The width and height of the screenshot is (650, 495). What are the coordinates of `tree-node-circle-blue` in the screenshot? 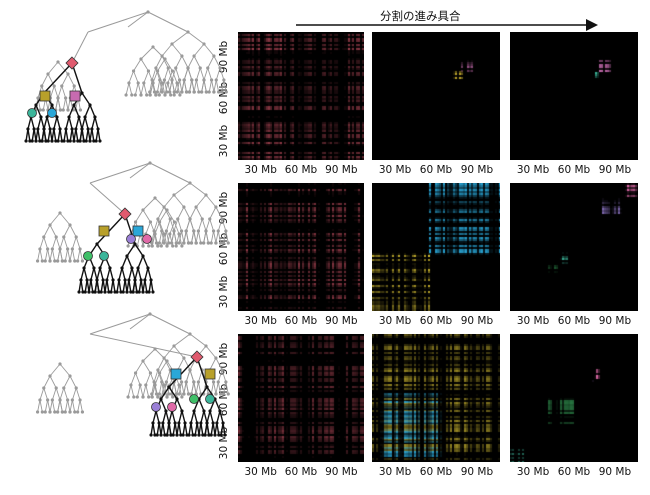 It's located at (52, 113).